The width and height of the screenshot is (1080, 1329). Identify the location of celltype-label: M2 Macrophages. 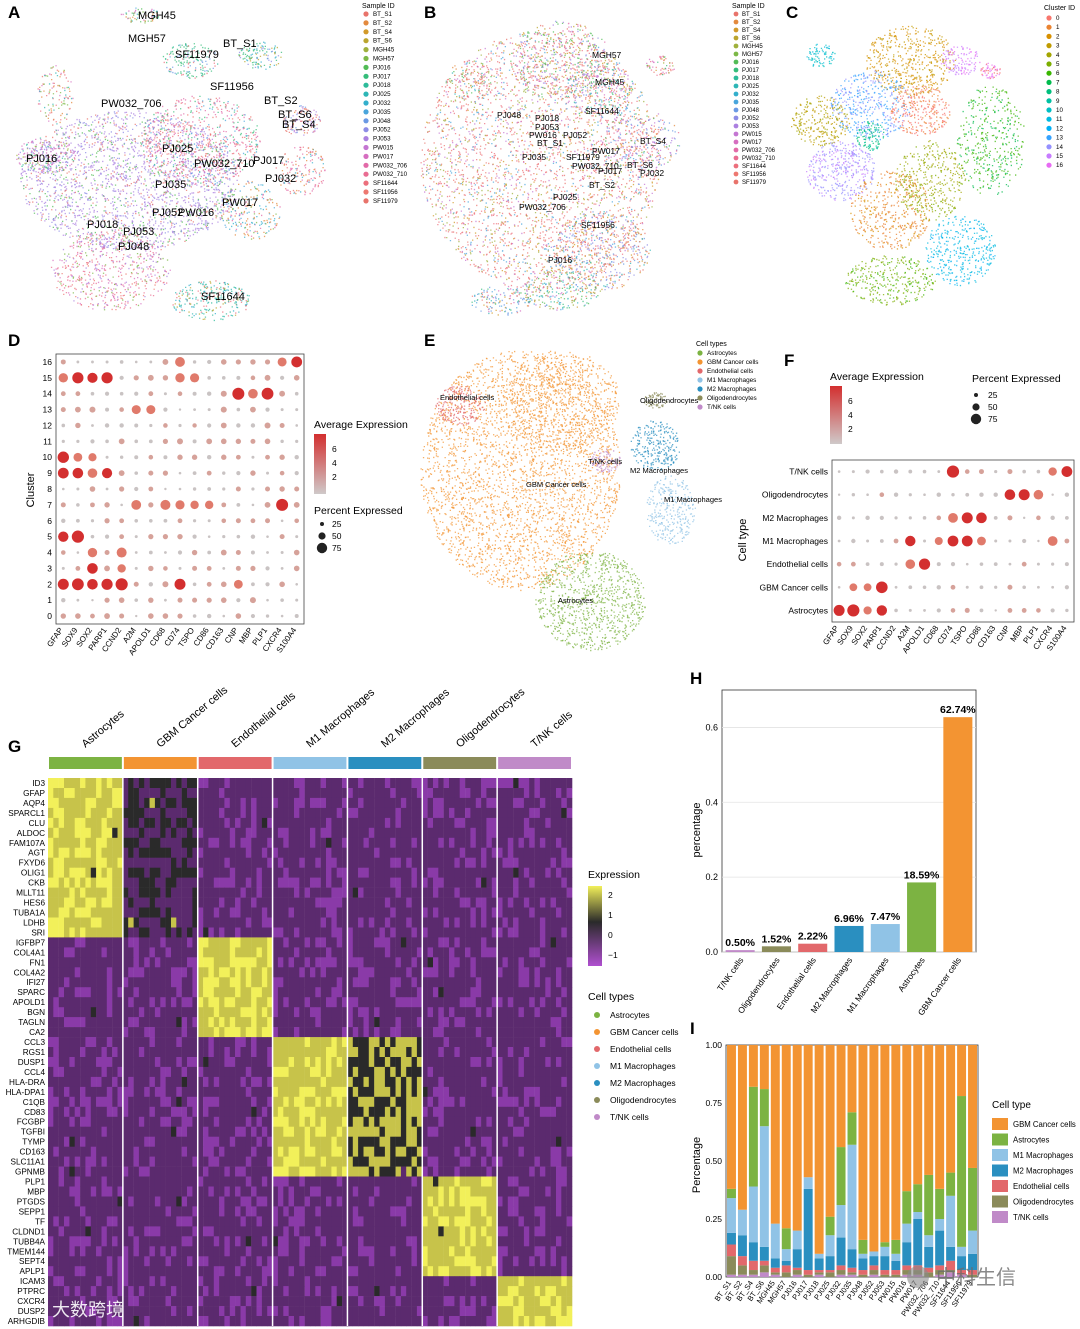
(659, 470).